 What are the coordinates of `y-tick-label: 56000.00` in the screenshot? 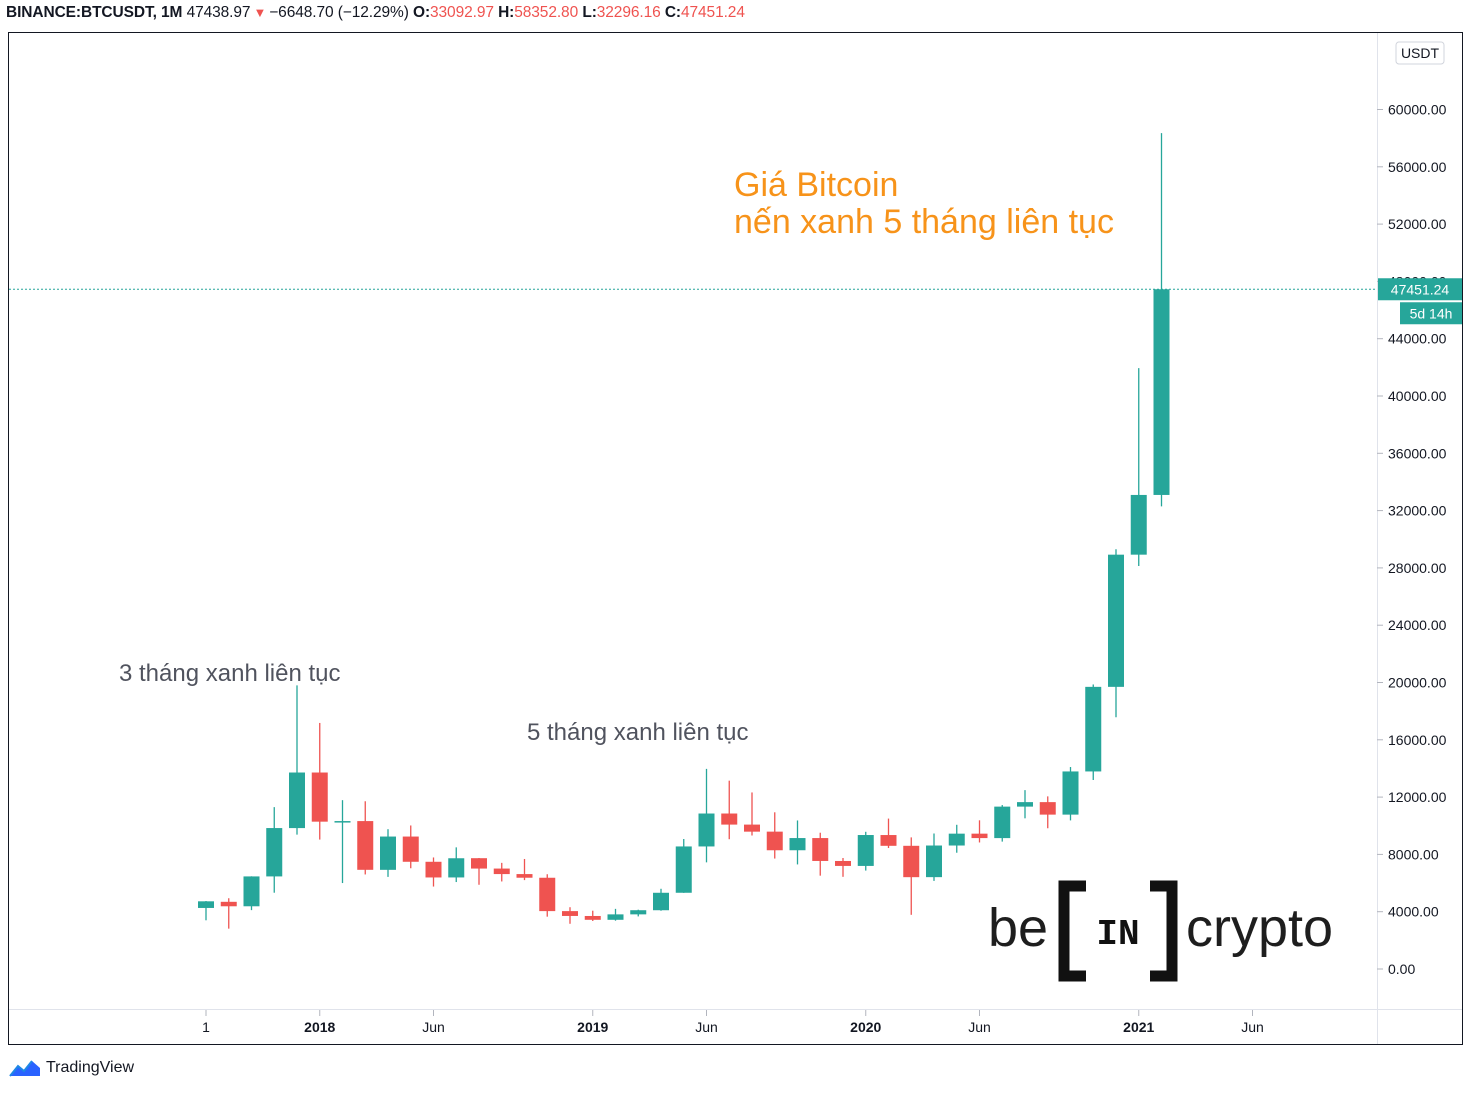 It's located at (1417, 167).